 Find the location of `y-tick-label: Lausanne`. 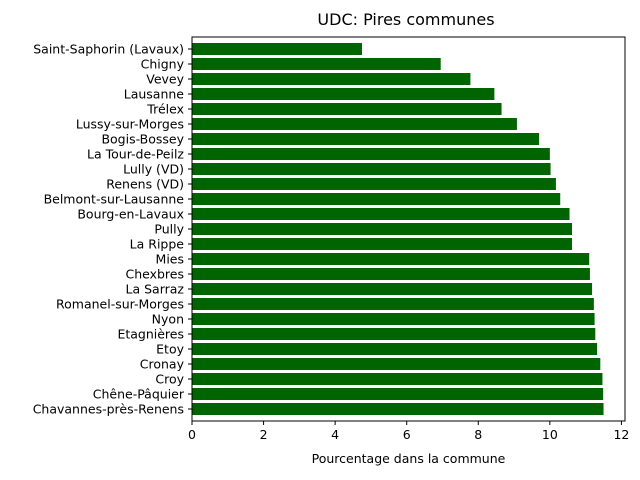

y-tick-label: Lausanne is located at coordinates (154, 94).